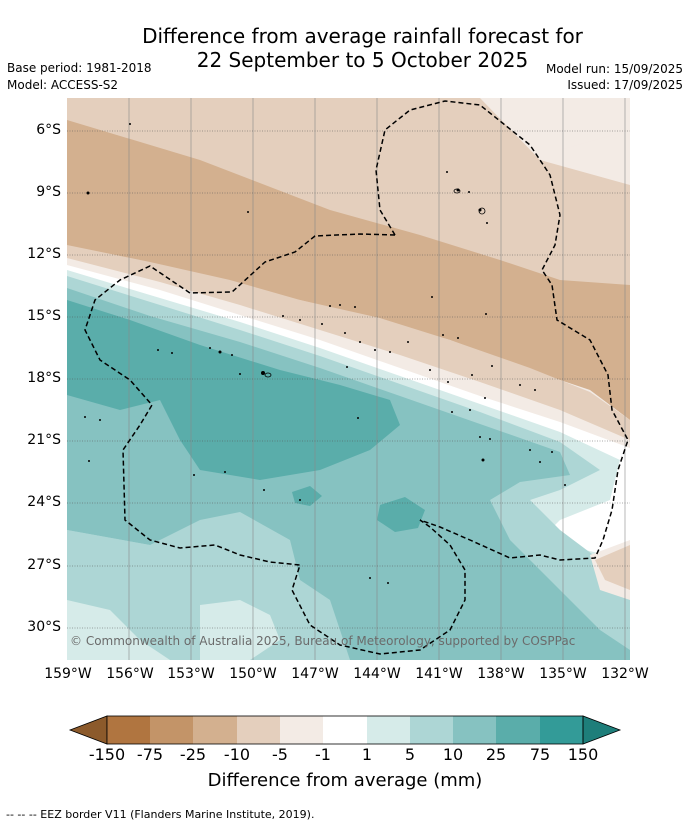  I want to click on lat-label: 27°S, so click(44, 565).